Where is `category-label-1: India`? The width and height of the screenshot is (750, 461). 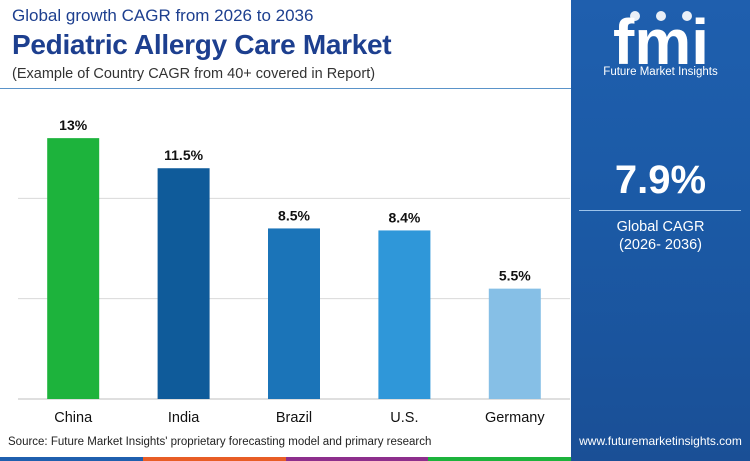 category-label-1: India is located at coordinates (184, 418).